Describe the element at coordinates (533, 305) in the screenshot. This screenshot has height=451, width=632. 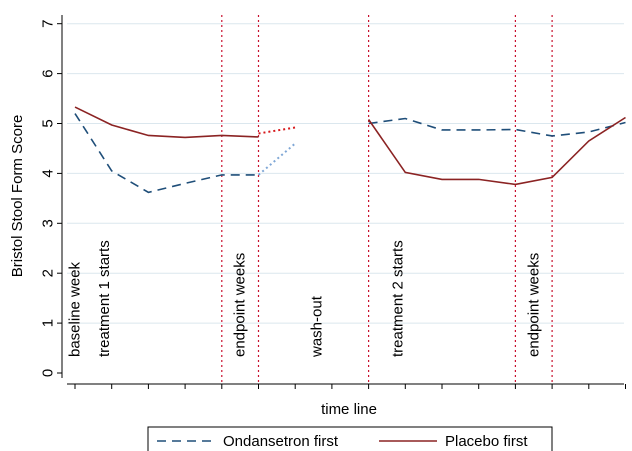
I see `phase-label-5: endpoint weeks` at that location.